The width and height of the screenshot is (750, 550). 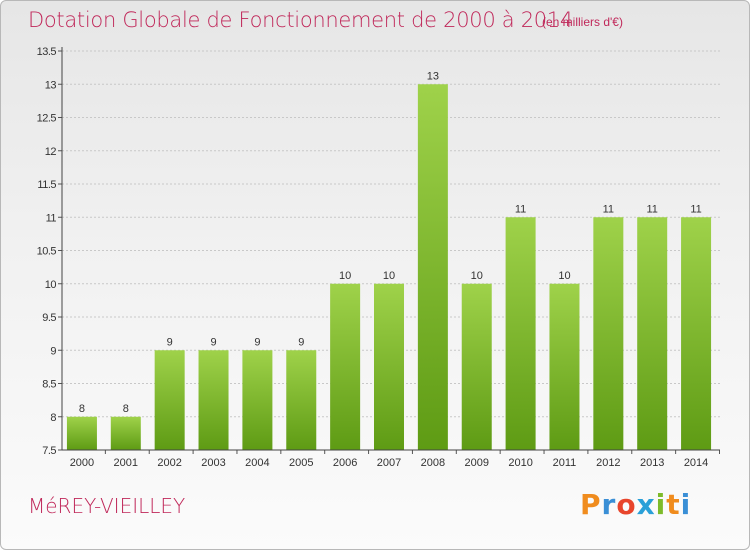 What do you see at coordinates (591, 504) in the screenshot?
I see `logo-letter: P` at bounding box center [591, 504].